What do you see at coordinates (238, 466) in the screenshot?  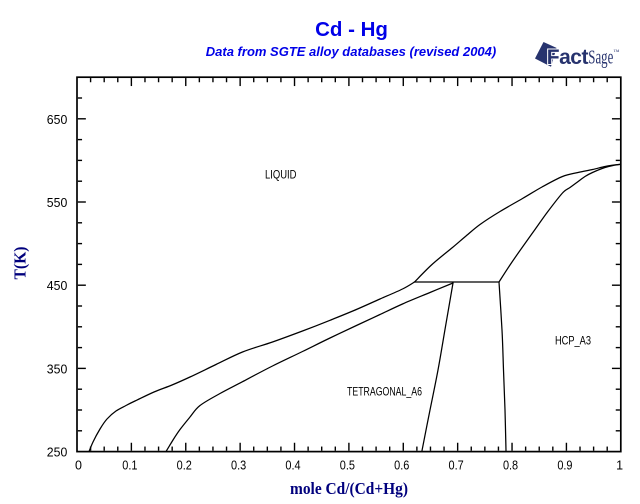 I see `svg-text: 0.3` at bounding box center [238, 466].